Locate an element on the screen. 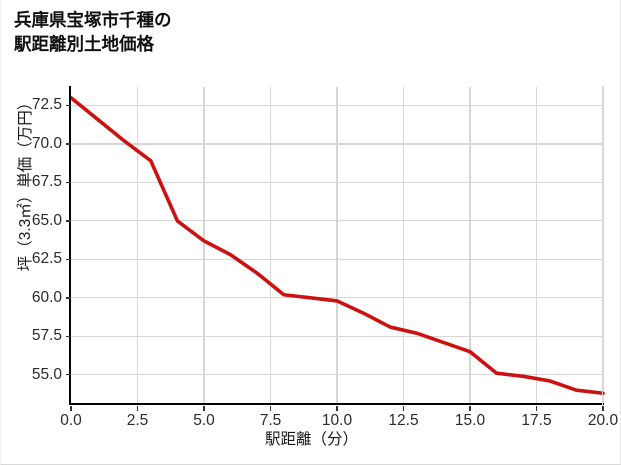  gridline-x-17.5 is located at coordinates (536, 245).